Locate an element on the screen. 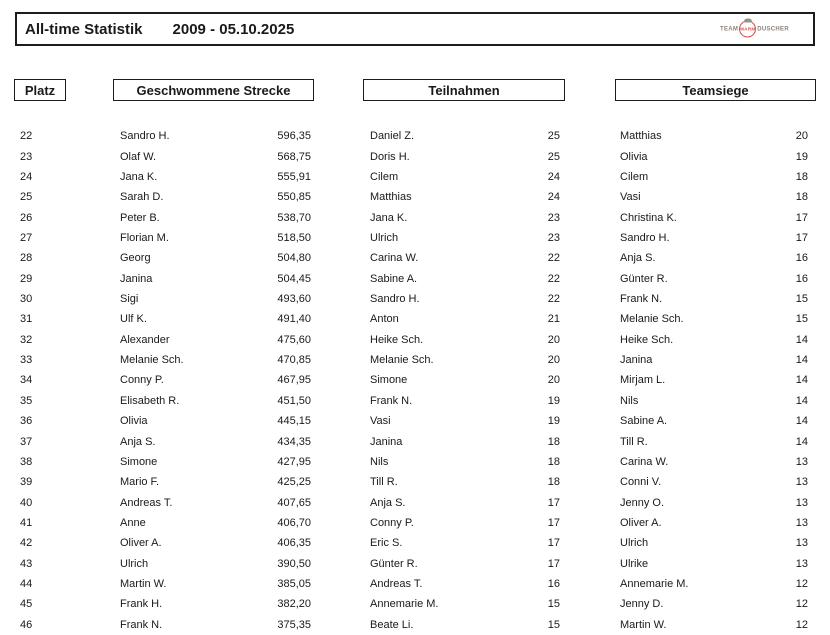 This screenshot has width=830, height=635. person-name: Ulf K. is located at coordinates (133, 319).